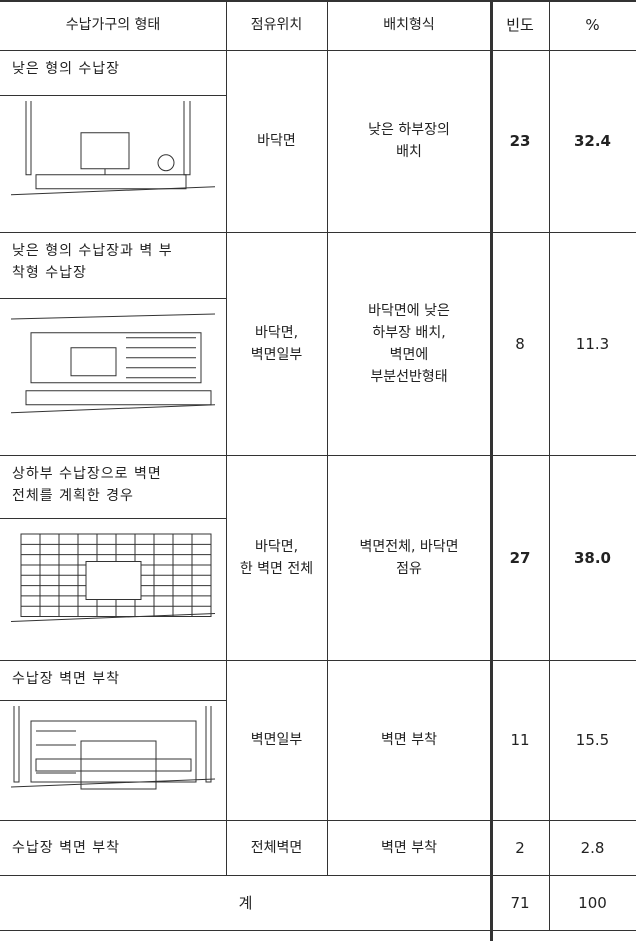 The width and height of the screenshot is (636, 941). I want to click on text-line: 수납가구의 형태, so click(113, 25).